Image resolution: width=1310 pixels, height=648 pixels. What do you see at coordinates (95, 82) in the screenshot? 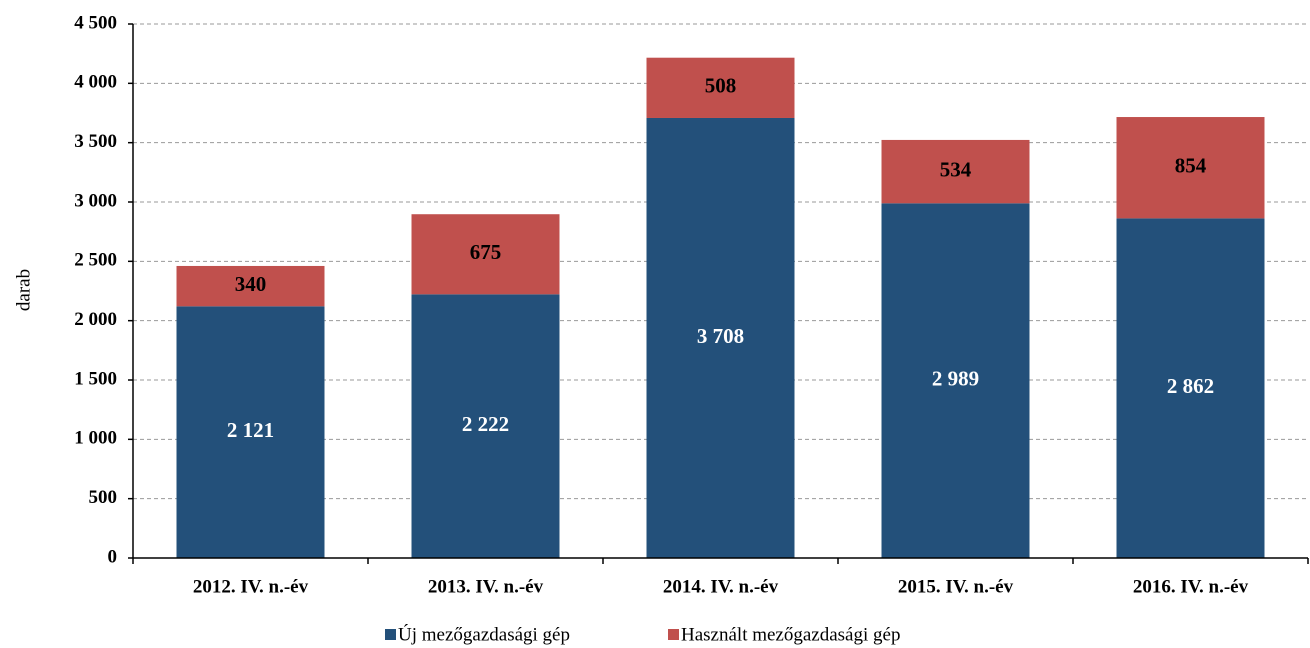
I see `y-tick-label: 4 000` at bounding box center [95, 82].